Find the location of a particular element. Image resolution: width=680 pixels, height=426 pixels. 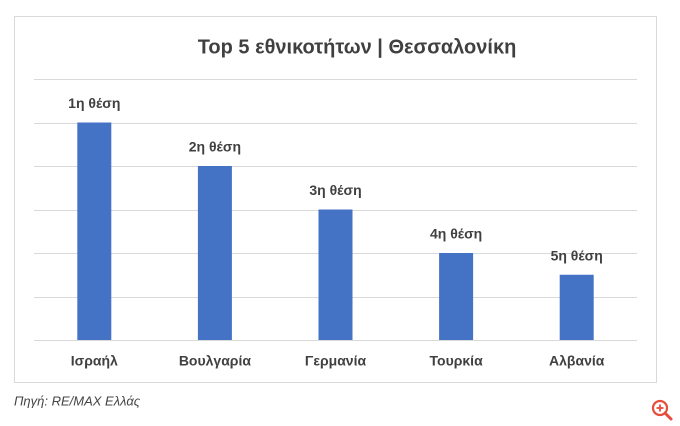

bar-label: 4η θέση is located at coordinates (456, 234).